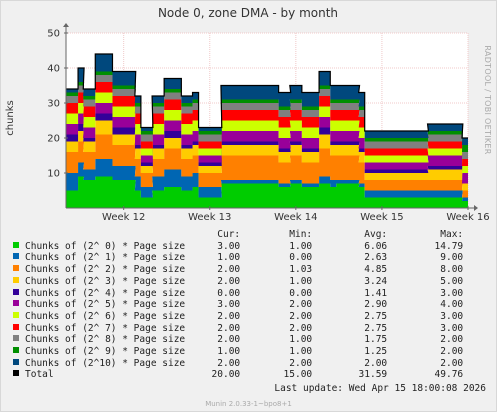  I want to click on legend-avg-value: 1.41, so click(376, 293).